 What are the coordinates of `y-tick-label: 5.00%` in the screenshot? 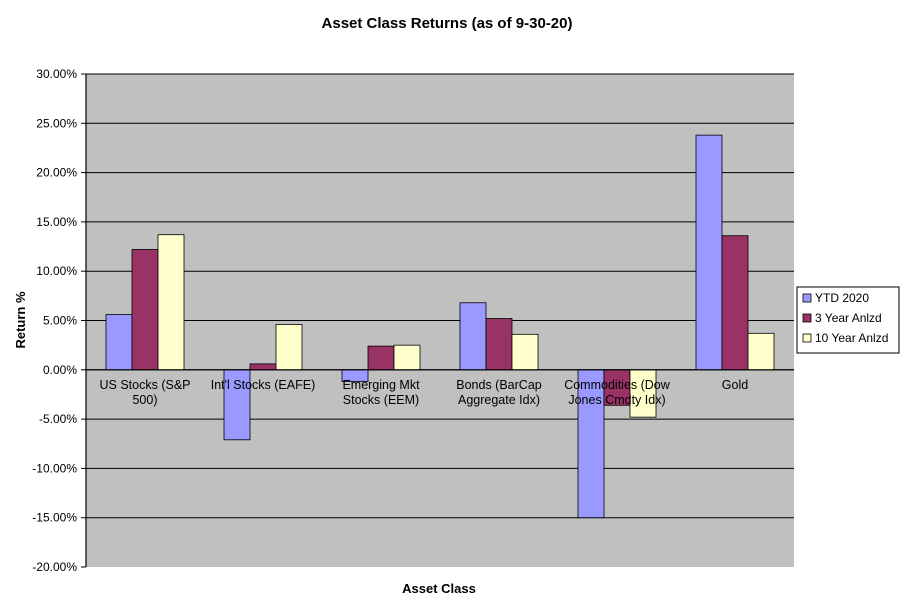 It's located at (60, 321).